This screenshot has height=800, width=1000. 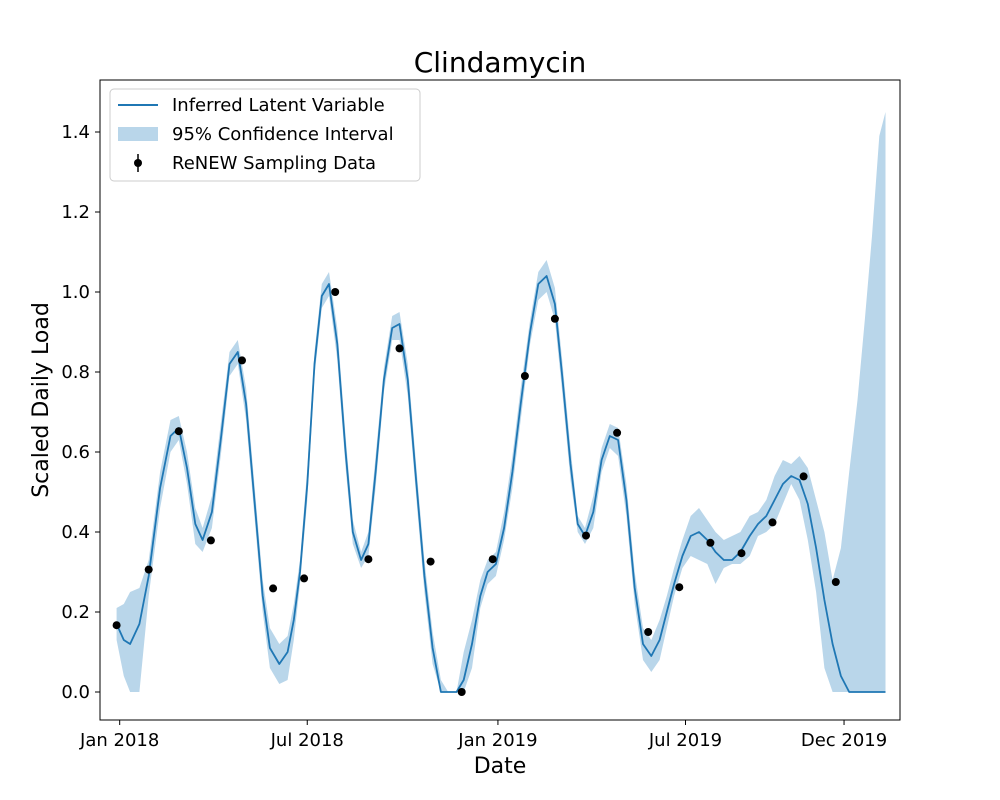 I want to click on x-axis-title: Date, so click(x=500, y=766).